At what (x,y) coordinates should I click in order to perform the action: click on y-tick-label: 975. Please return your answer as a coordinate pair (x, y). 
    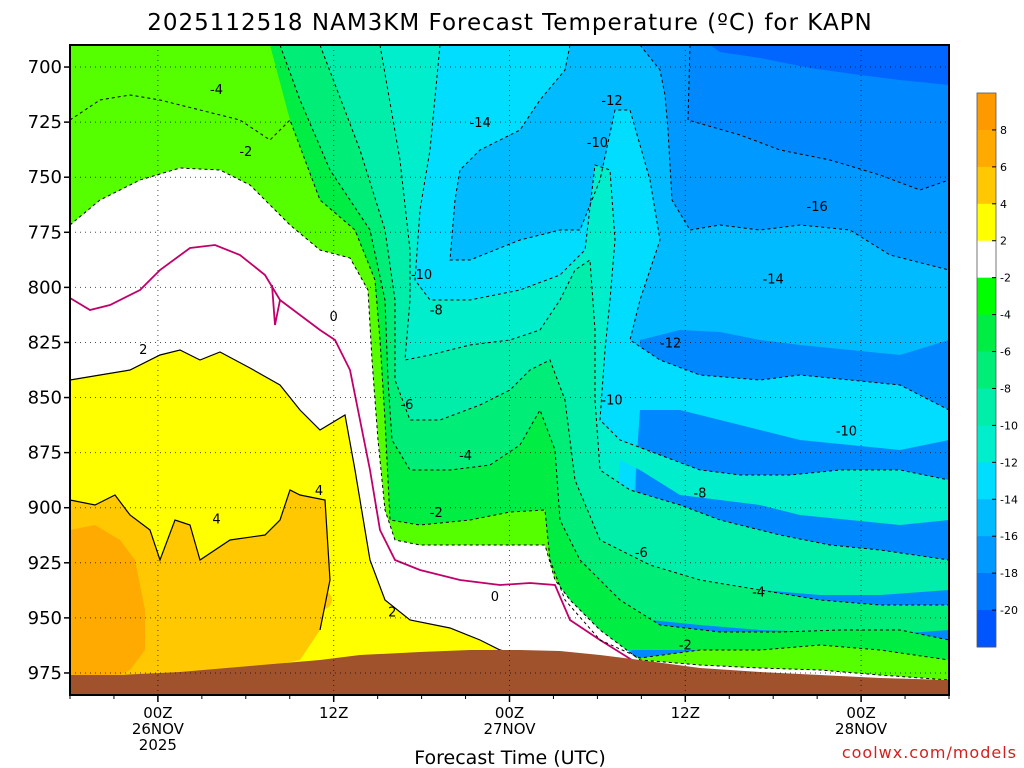
    Looking at the image, I should click on (45, 673).